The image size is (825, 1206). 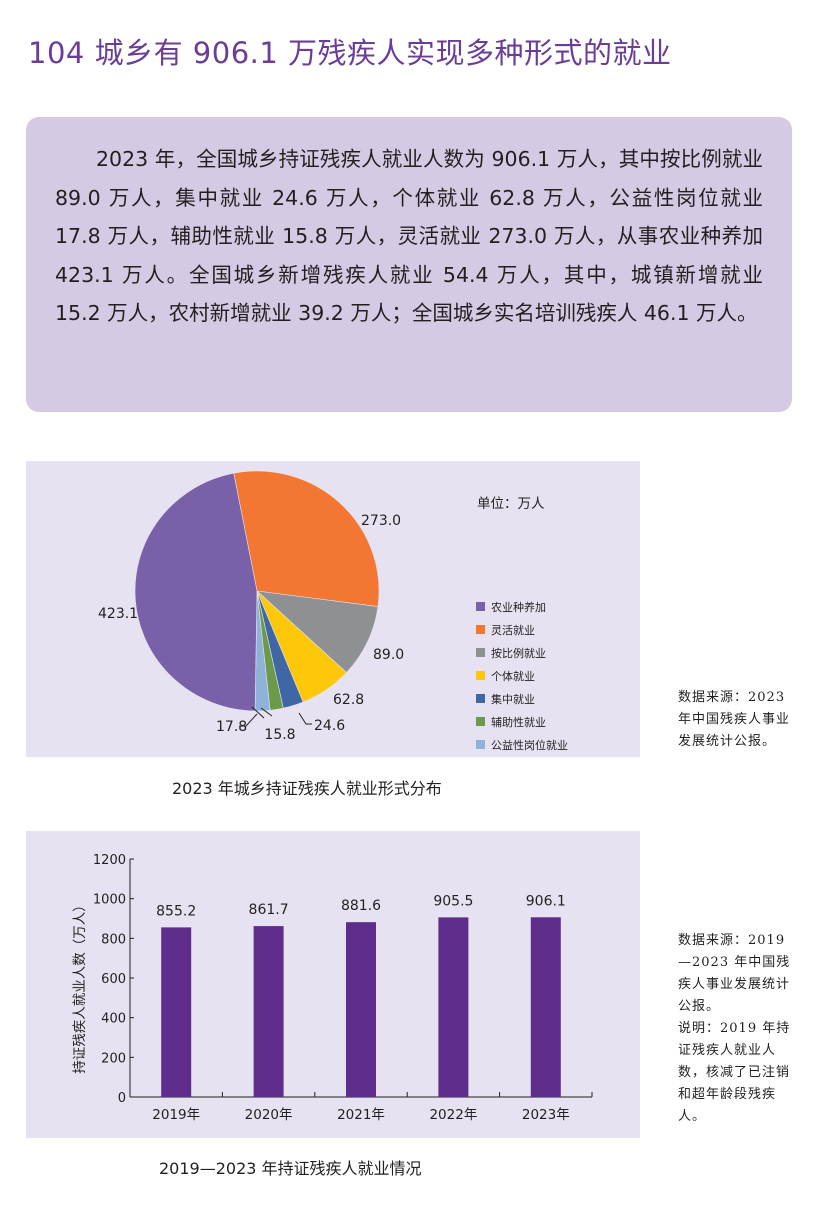 What do you see at coordinates (80, 986) in the screenshot?
I see `y-axis-label: 持证残疾人就业人数（万人）` at bounding box center [80, 986].